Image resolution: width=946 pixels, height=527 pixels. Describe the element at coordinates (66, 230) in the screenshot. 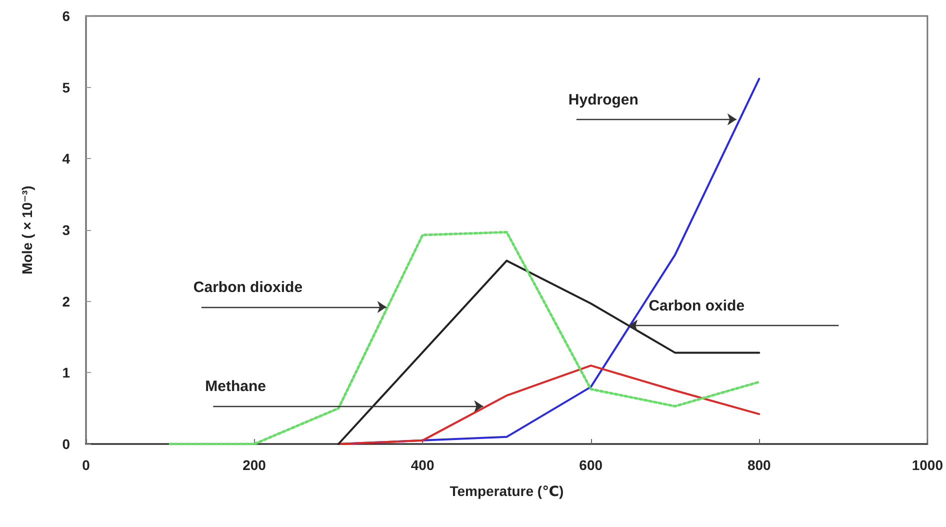

I see `y-tick-label: 3` at that location.